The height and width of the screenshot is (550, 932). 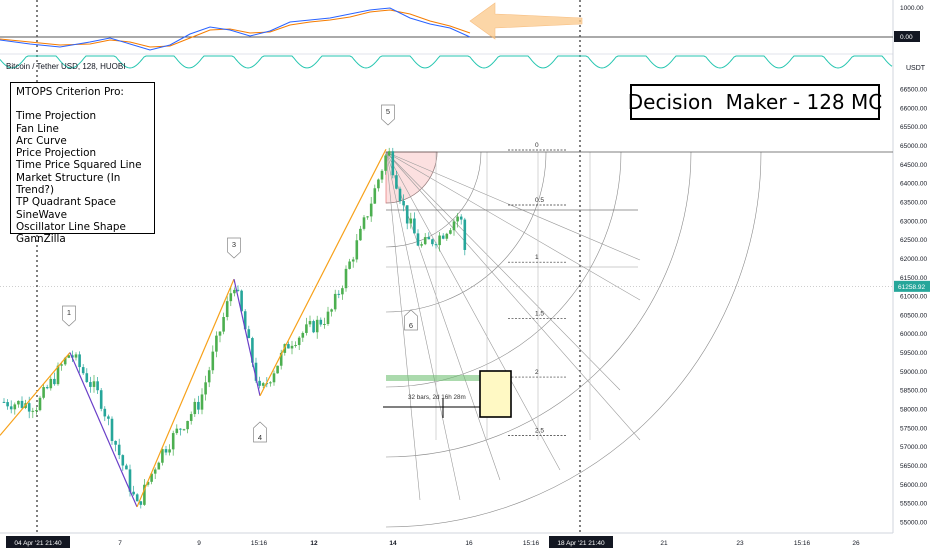 I want to click on time-tick-label: 04 Apr '21 21:40, so click(x=38, y=543).